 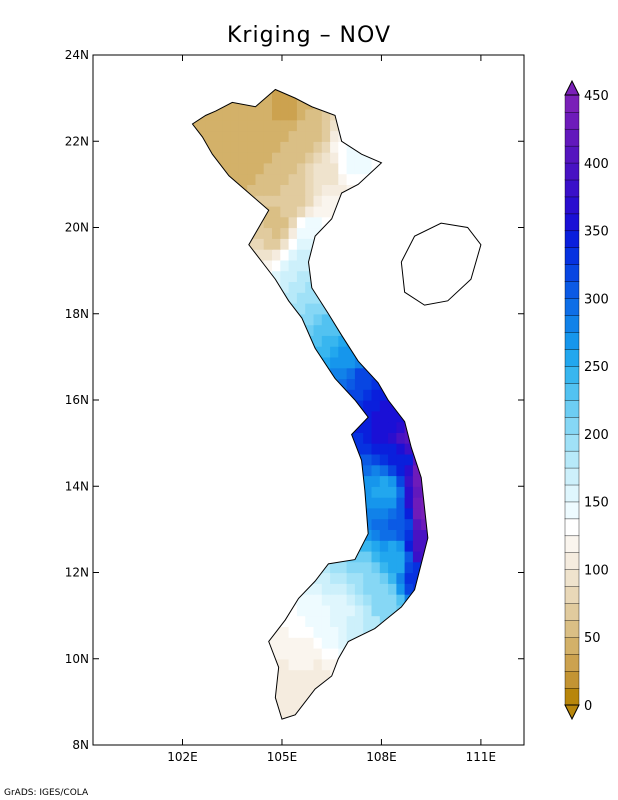 What do you see at coordinates (596, 232) in the screenshot?
I see `colorbar-label: 350` at bounding box center [596, 232].